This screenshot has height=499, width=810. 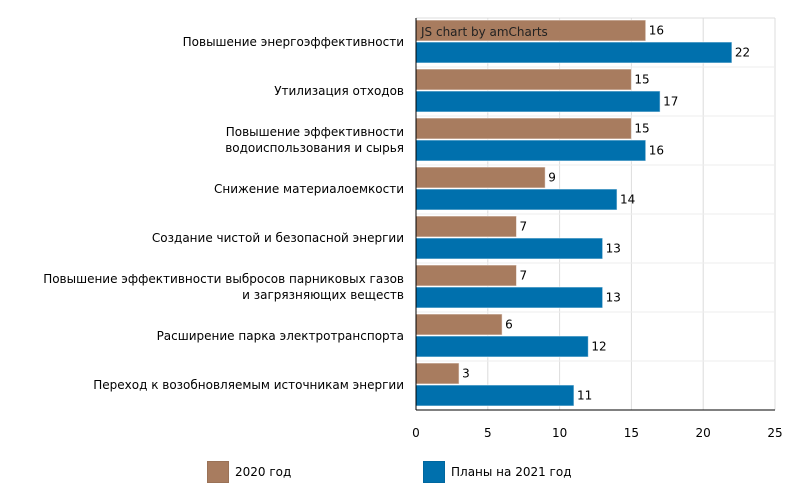 What do you see at coordinates (484, 32) in the screenshot?
I see `chart-credit: JS chart by amCharts` at bounding box center [484, 32].